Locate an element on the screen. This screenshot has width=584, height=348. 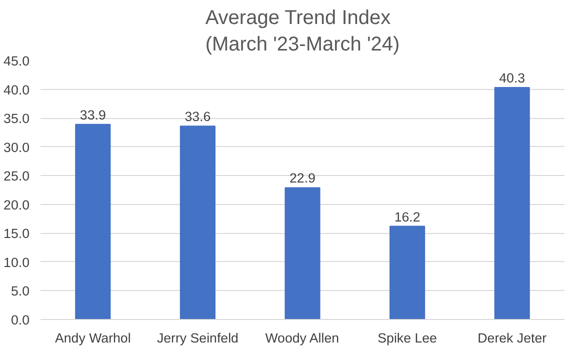
data-label: 33.9 is located at coordinates (93, 114).